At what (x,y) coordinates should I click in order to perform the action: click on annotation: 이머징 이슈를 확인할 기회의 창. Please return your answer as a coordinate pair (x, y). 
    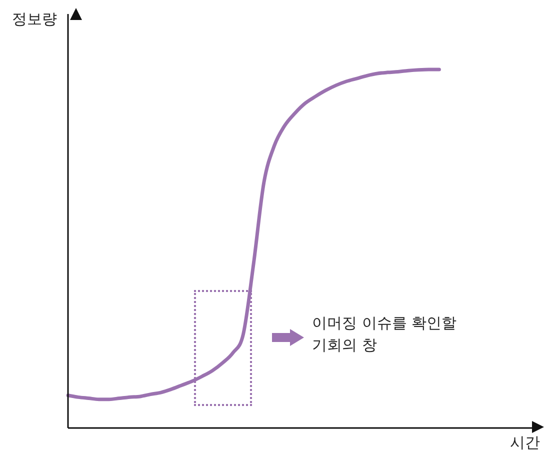
    Looking at the image, I should click on (384, 334).